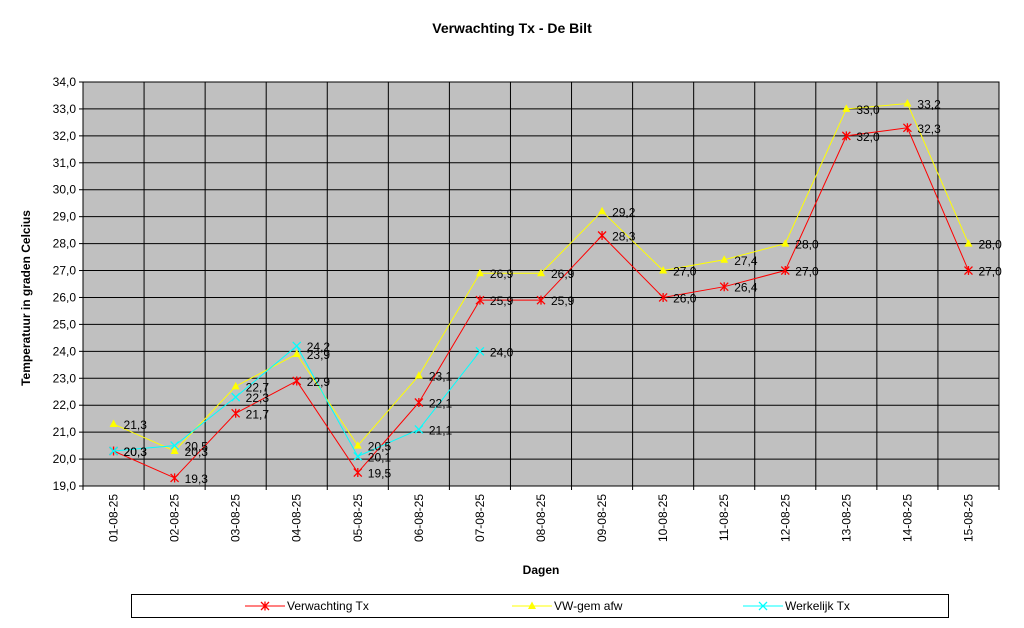  I want to click on data-label: 32,3, so click(929, 129).